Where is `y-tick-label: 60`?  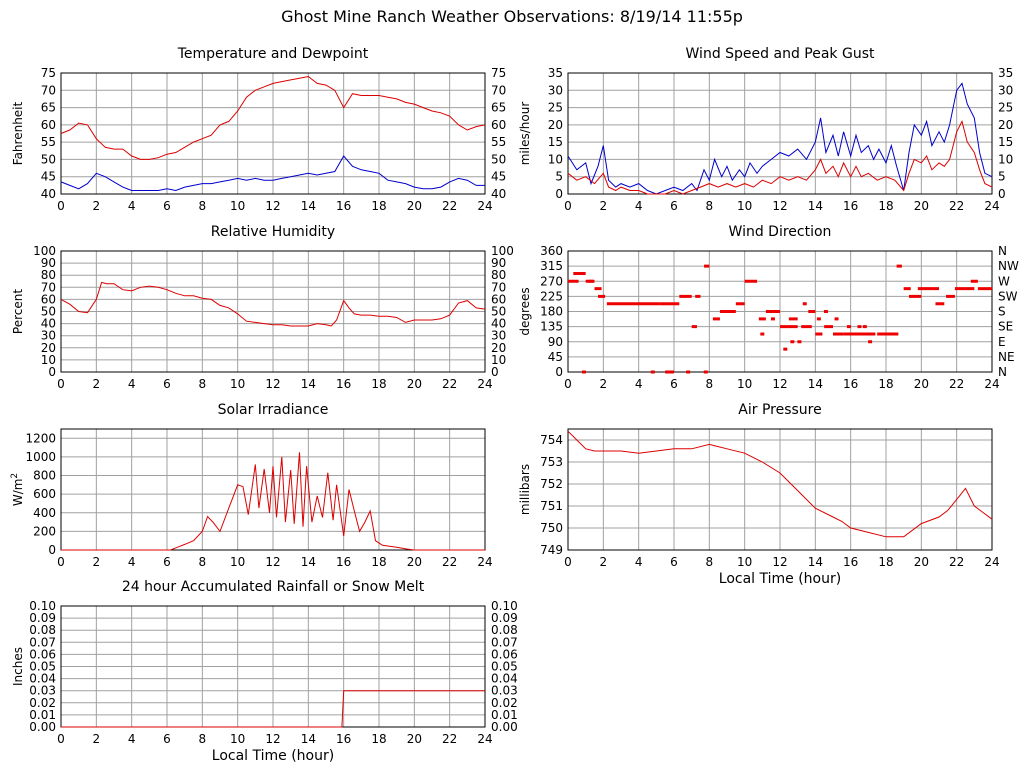 y-tick-label: 60 is located at coordinates (48, 299).